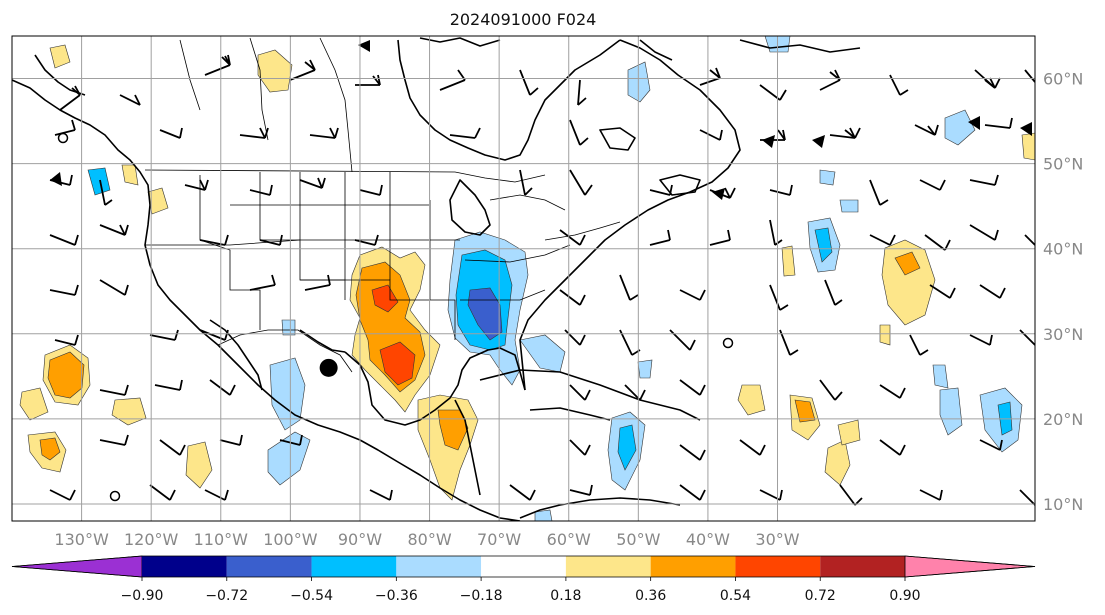 The width and height of the screenshot is (1105, 615). I want to click on colorbar-tick-label: 0.54, so click(735, 596).